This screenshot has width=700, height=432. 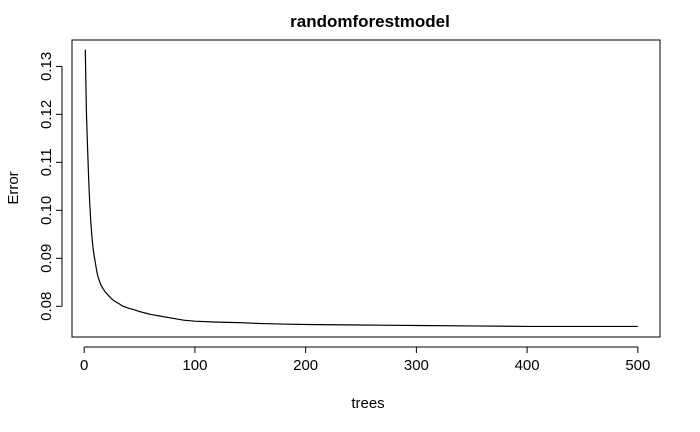 I want to click on y-tick-label: 0.10, so click(x=46, y=210).